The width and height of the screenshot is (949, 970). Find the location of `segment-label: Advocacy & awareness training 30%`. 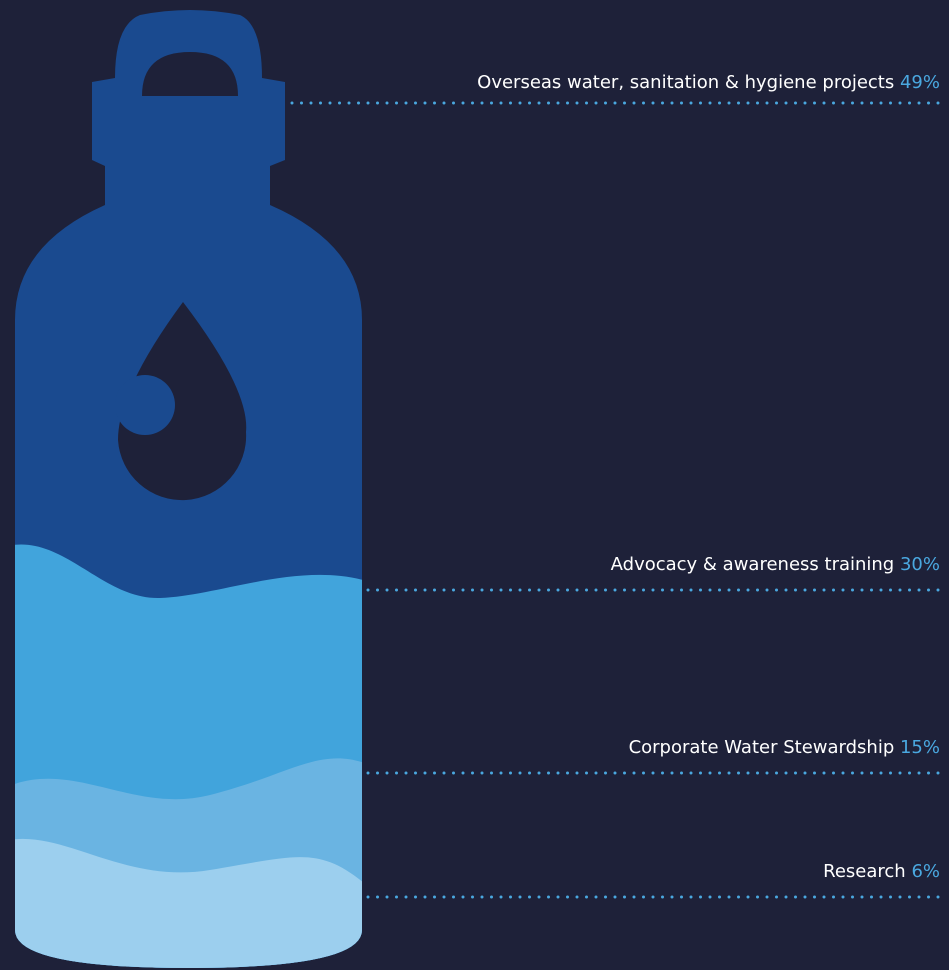

segment-label: Advocacy & awareness training 30% is located at coordinates (775, 564).